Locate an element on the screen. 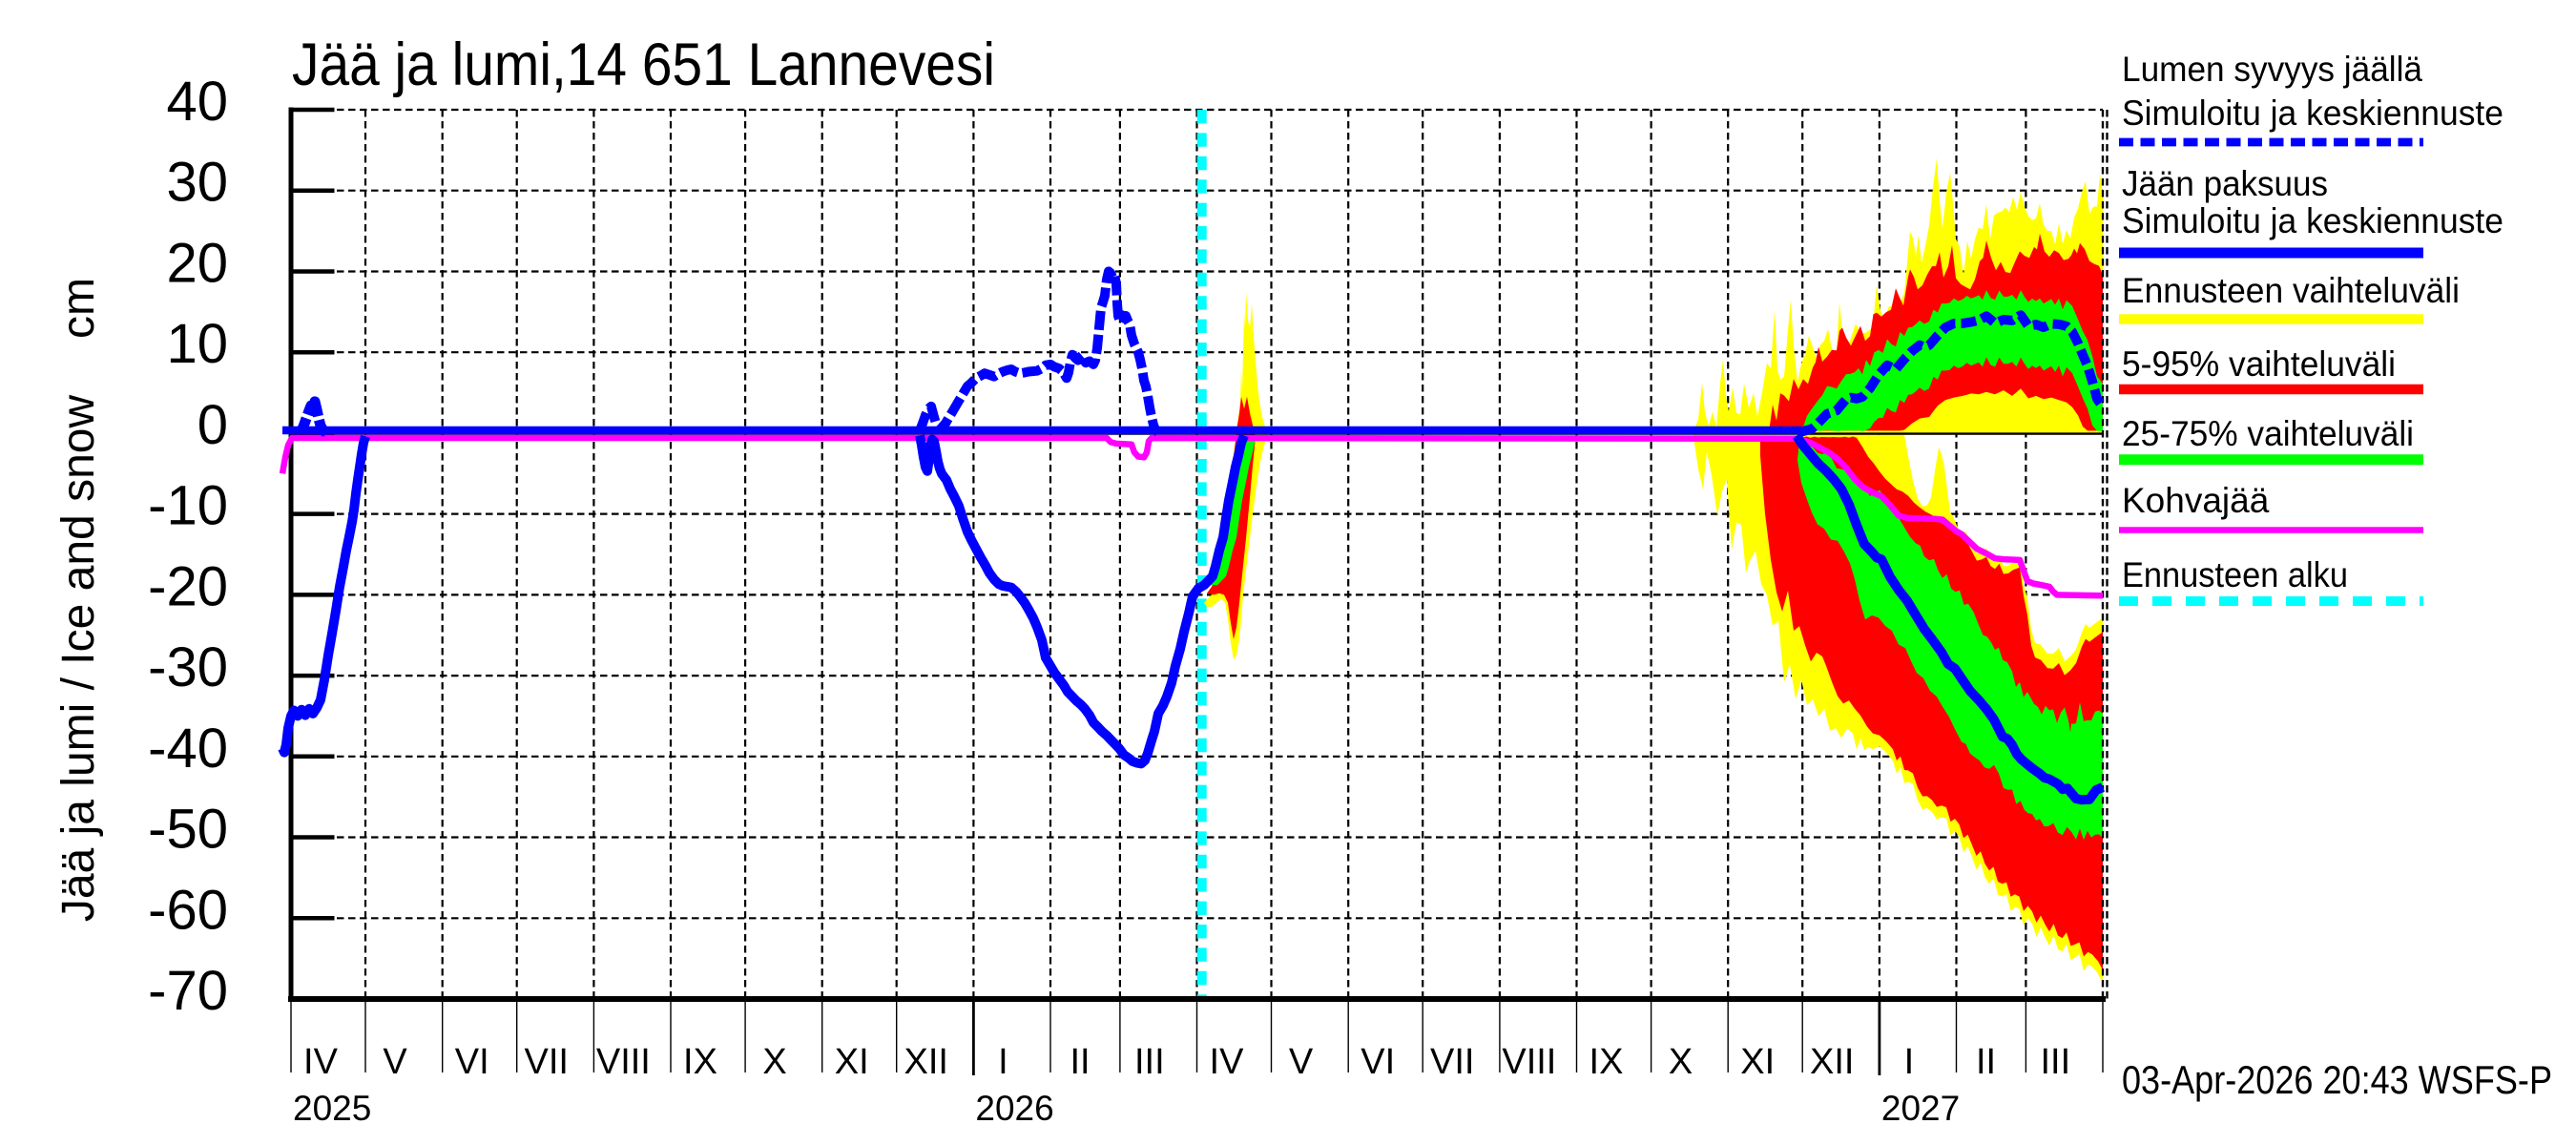  svg-text: 25-75% vaihteluväli is located at coordinates (2268, 433).